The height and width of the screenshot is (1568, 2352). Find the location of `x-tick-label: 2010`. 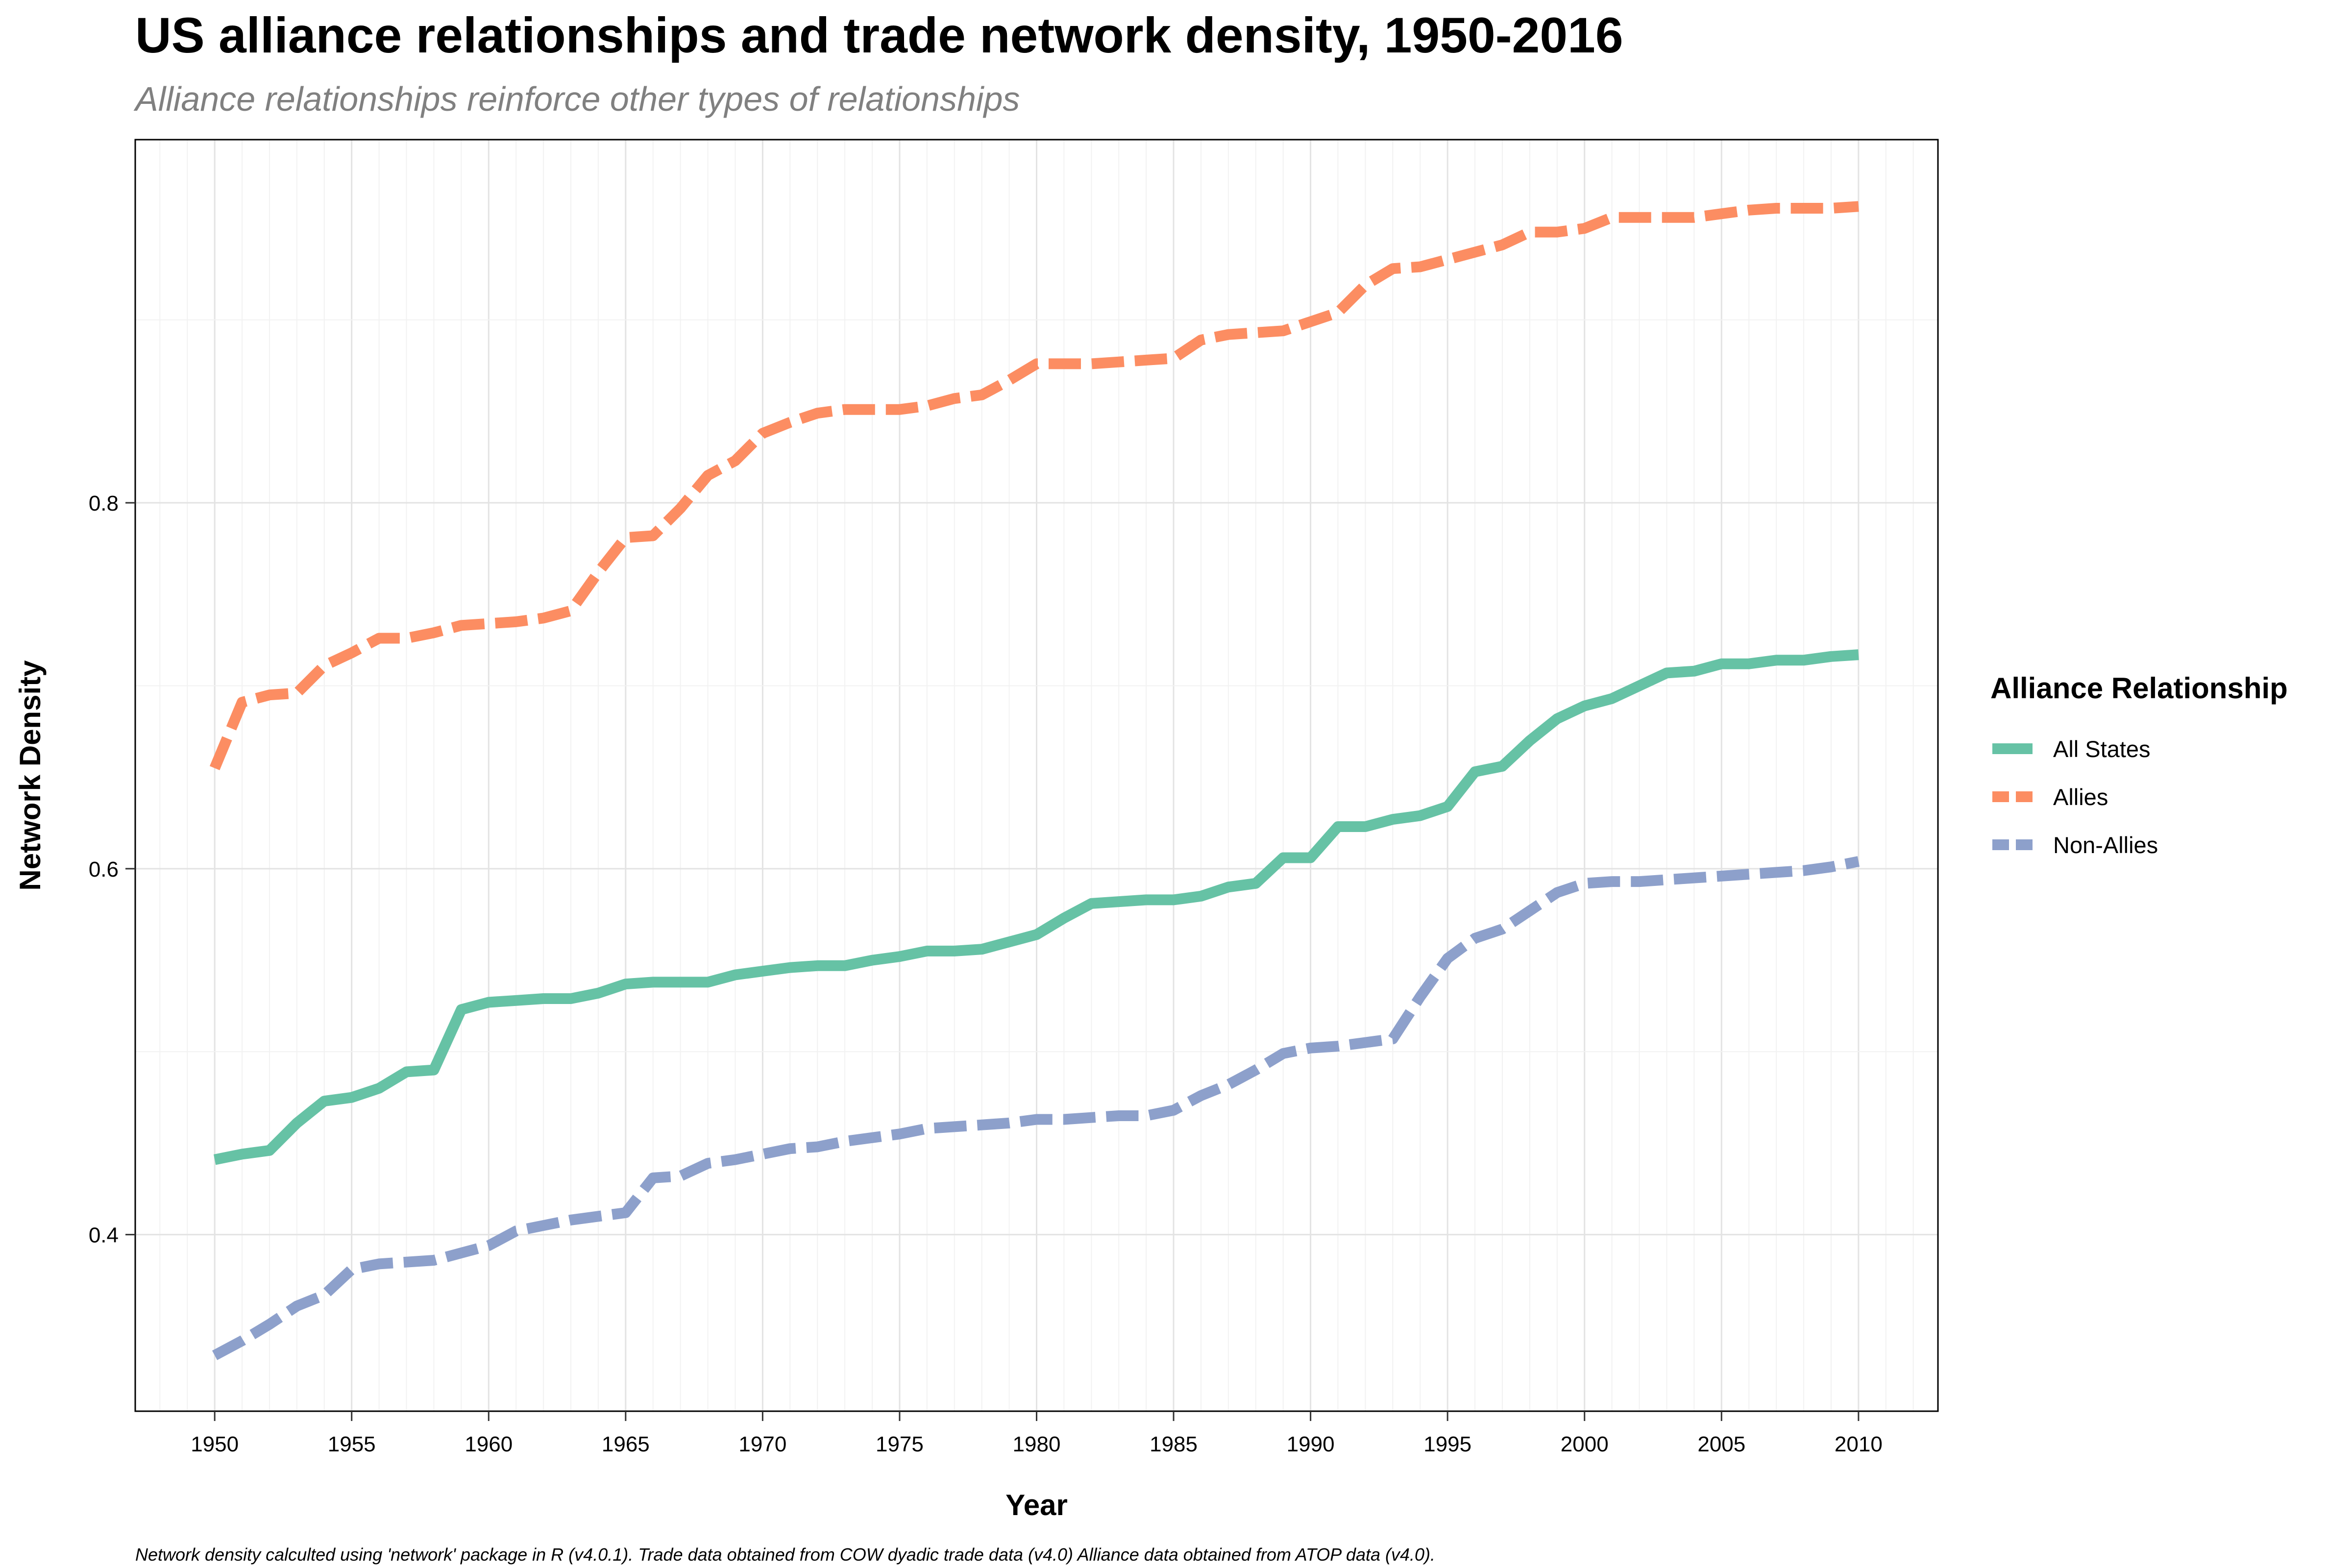

x-tick-label: 2010 is located at coordinates (1859, 1444).